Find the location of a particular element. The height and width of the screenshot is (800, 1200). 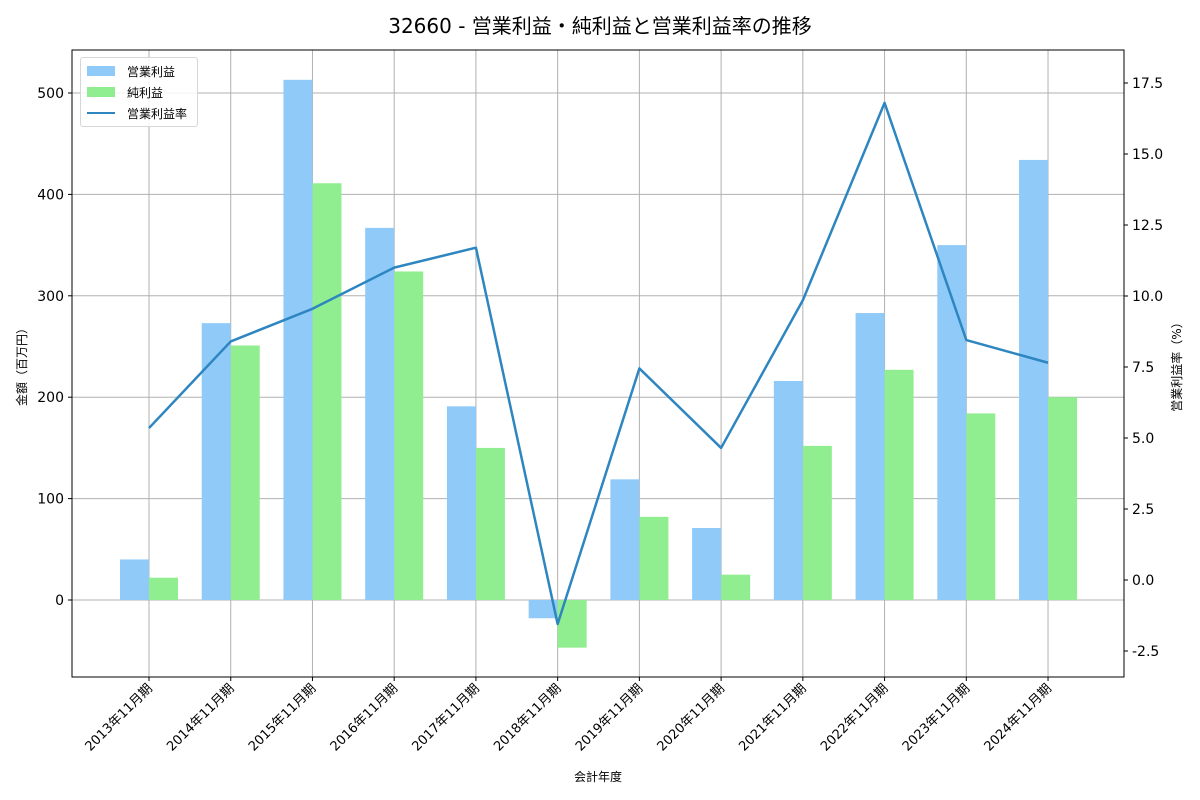

left-tick-label: 500 is located at coordinates (50, 94).